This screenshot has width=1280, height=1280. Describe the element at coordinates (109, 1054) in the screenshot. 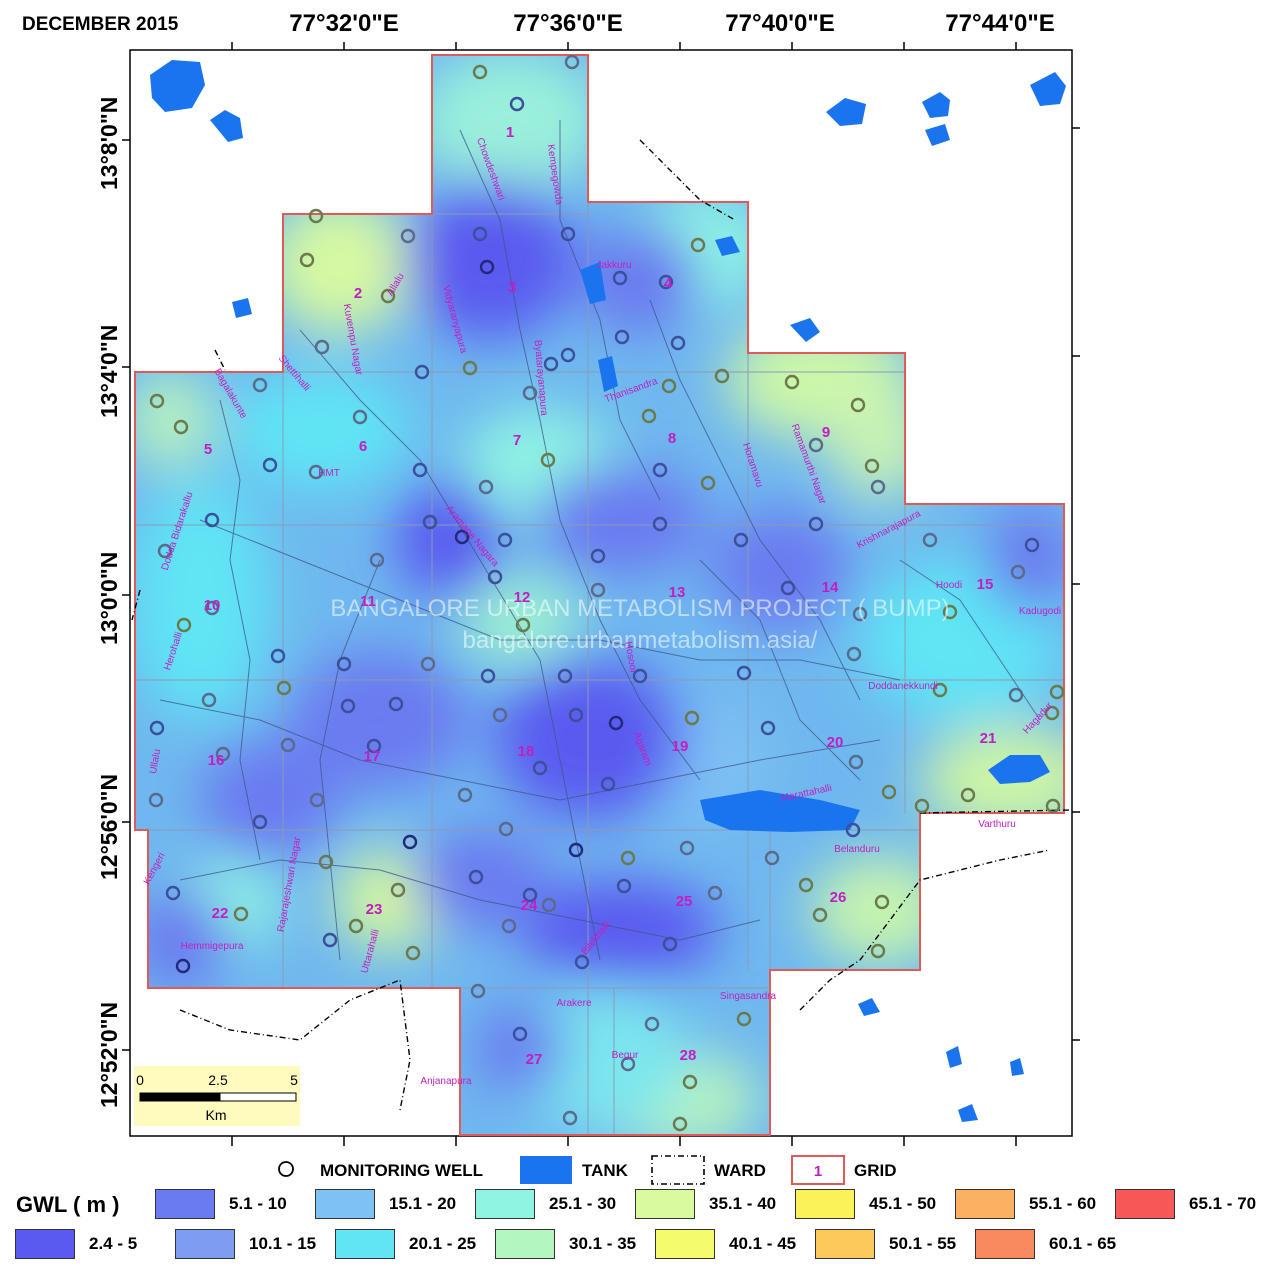

I see `lat-label: 12°52'0"N` at that location.